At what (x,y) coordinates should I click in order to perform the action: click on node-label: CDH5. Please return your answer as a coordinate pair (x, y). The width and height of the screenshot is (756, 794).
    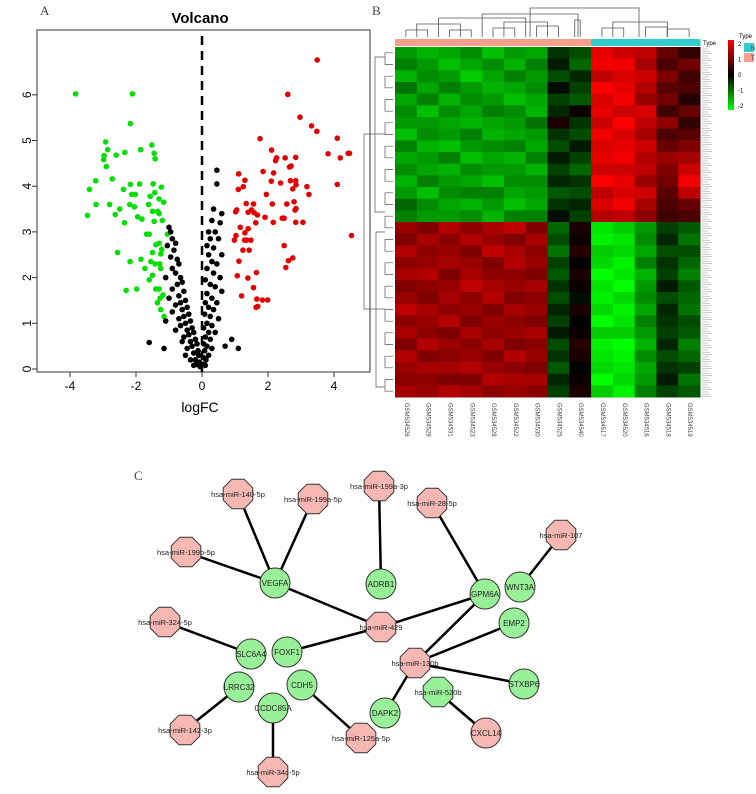
    Looking at the image, I should click on (302, 685).